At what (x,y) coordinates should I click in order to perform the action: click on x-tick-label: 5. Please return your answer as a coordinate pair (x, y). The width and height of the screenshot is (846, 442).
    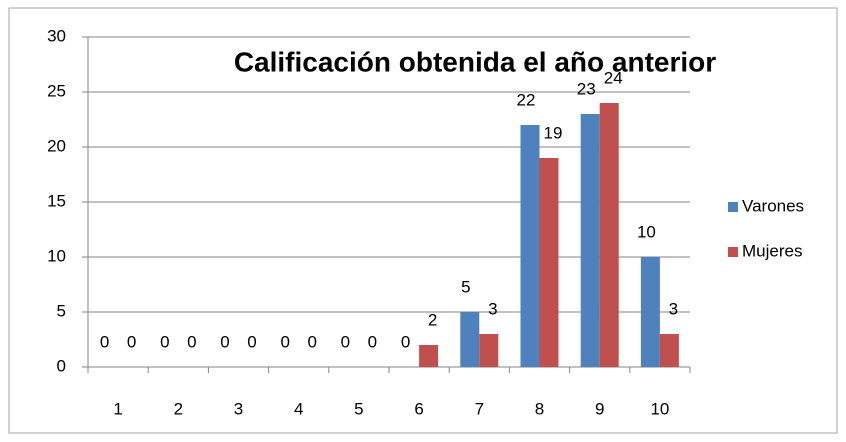
    Looking at the image, I should click on (358, 408).